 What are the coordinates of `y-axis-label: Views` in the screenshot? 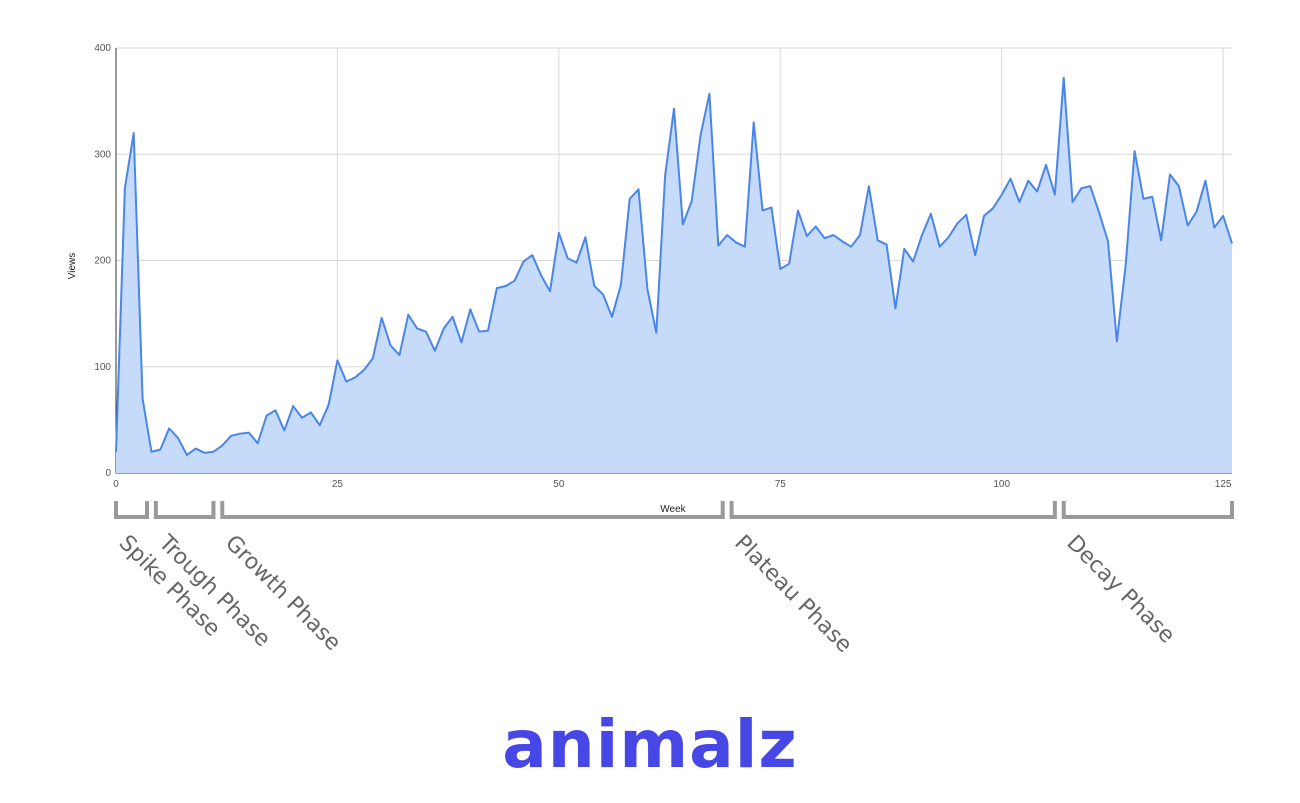 It's located at (72, 266).